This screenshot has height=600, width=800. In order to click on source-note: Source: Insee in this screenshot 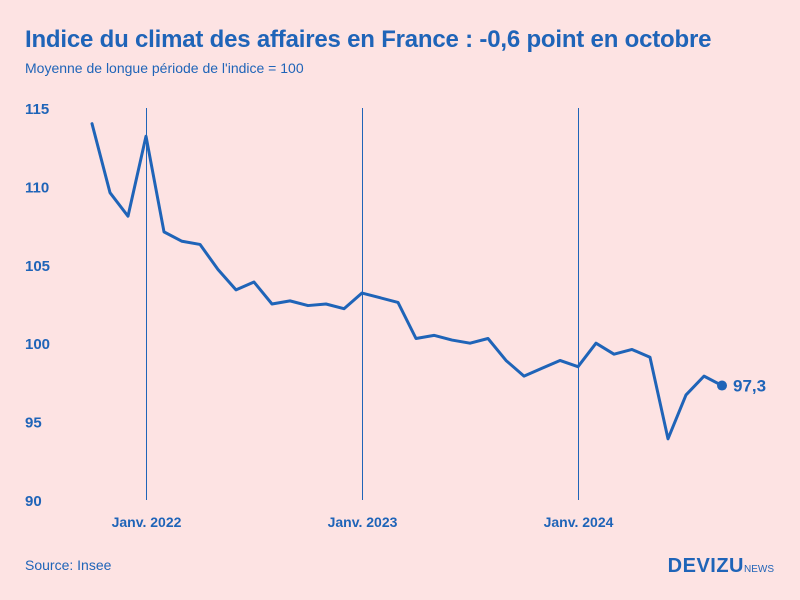, I will do `click(68, 565)`.